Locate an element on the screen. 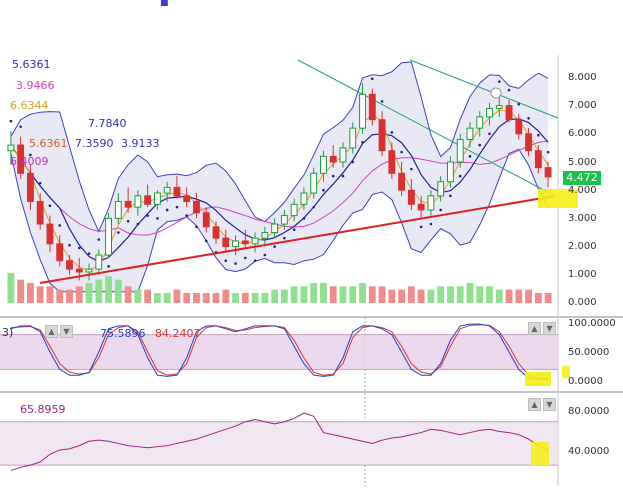 Image resolution: width=623 pixels, height=490 pixels. stoch-panel-up-button: ▲ is located at coordinates (534, 328).